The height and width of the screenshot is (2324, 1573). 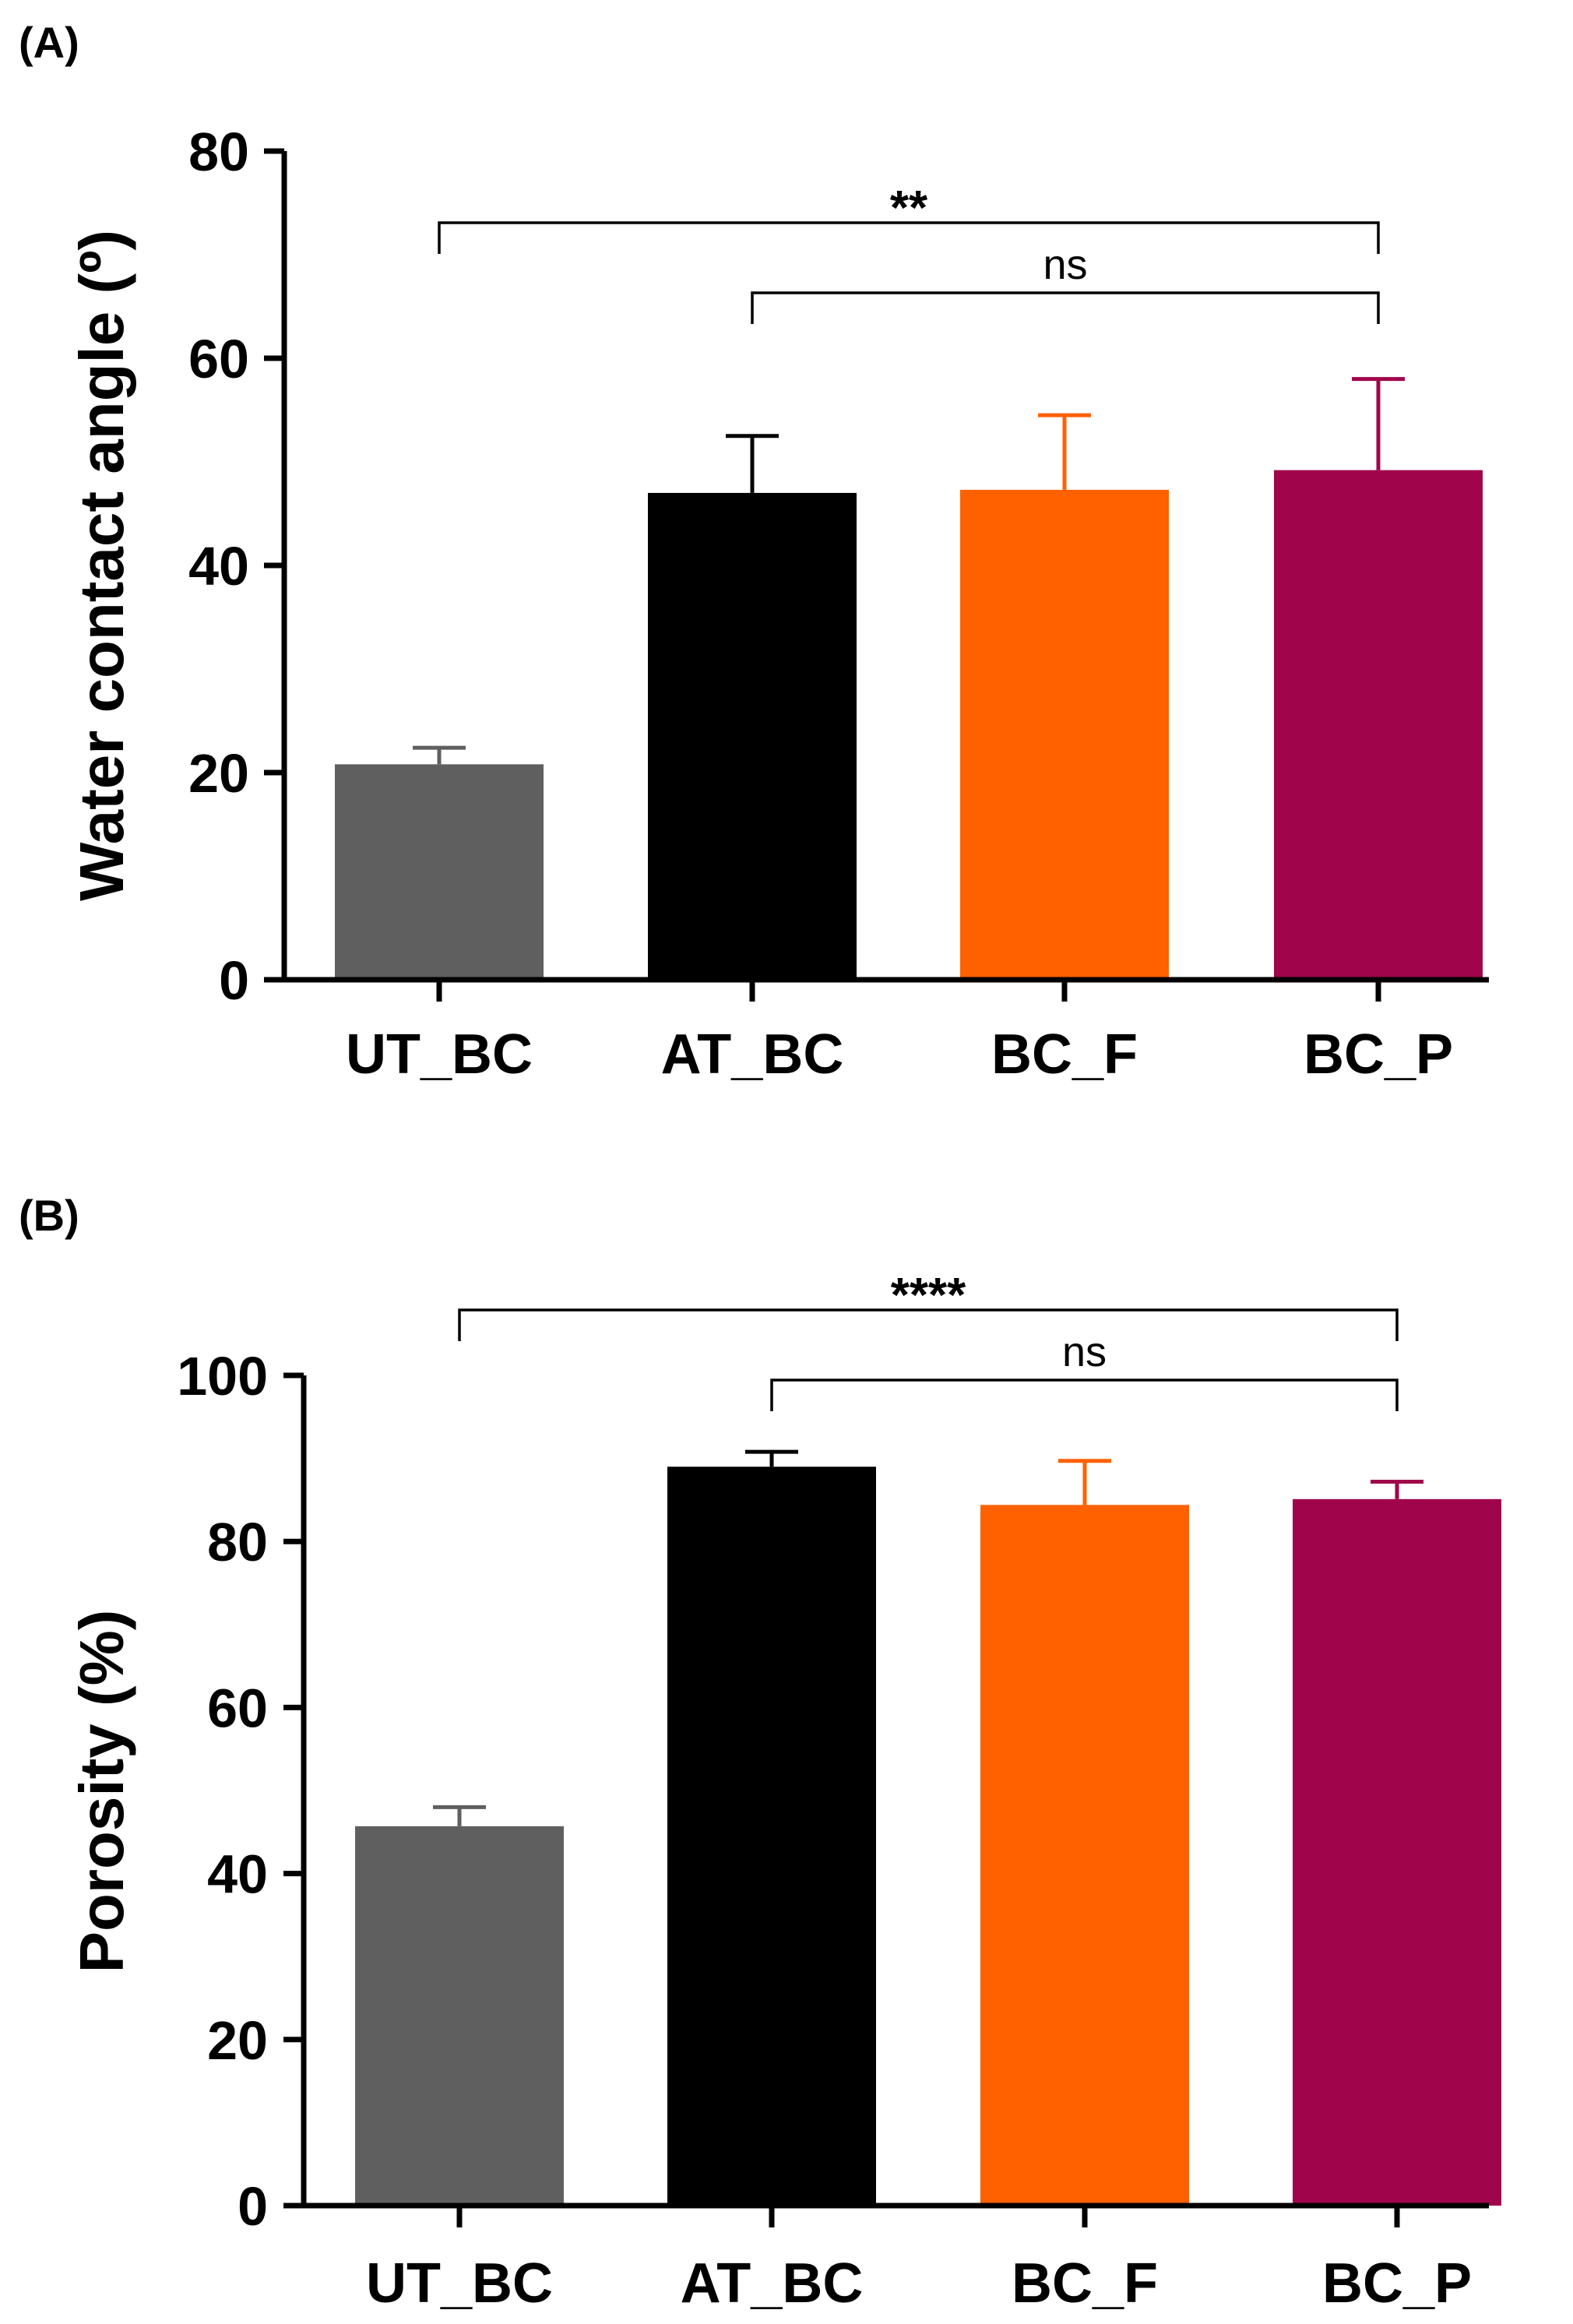 What do you see at coordinates (928, 1295) in the screenshot?
I see `significance-label: ****` at bounding box center [928, 1295].